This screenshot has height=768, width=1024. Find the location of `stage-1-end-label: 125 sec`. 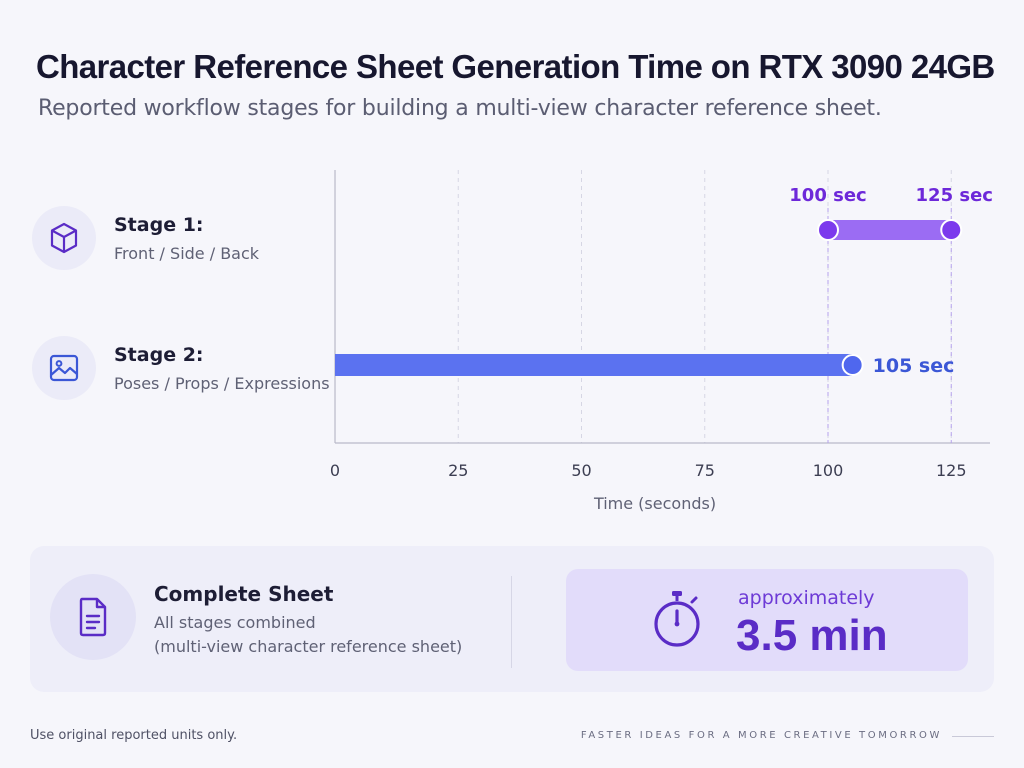

stage-1-end-label: 125 sec is located at coordinates (954, 195).